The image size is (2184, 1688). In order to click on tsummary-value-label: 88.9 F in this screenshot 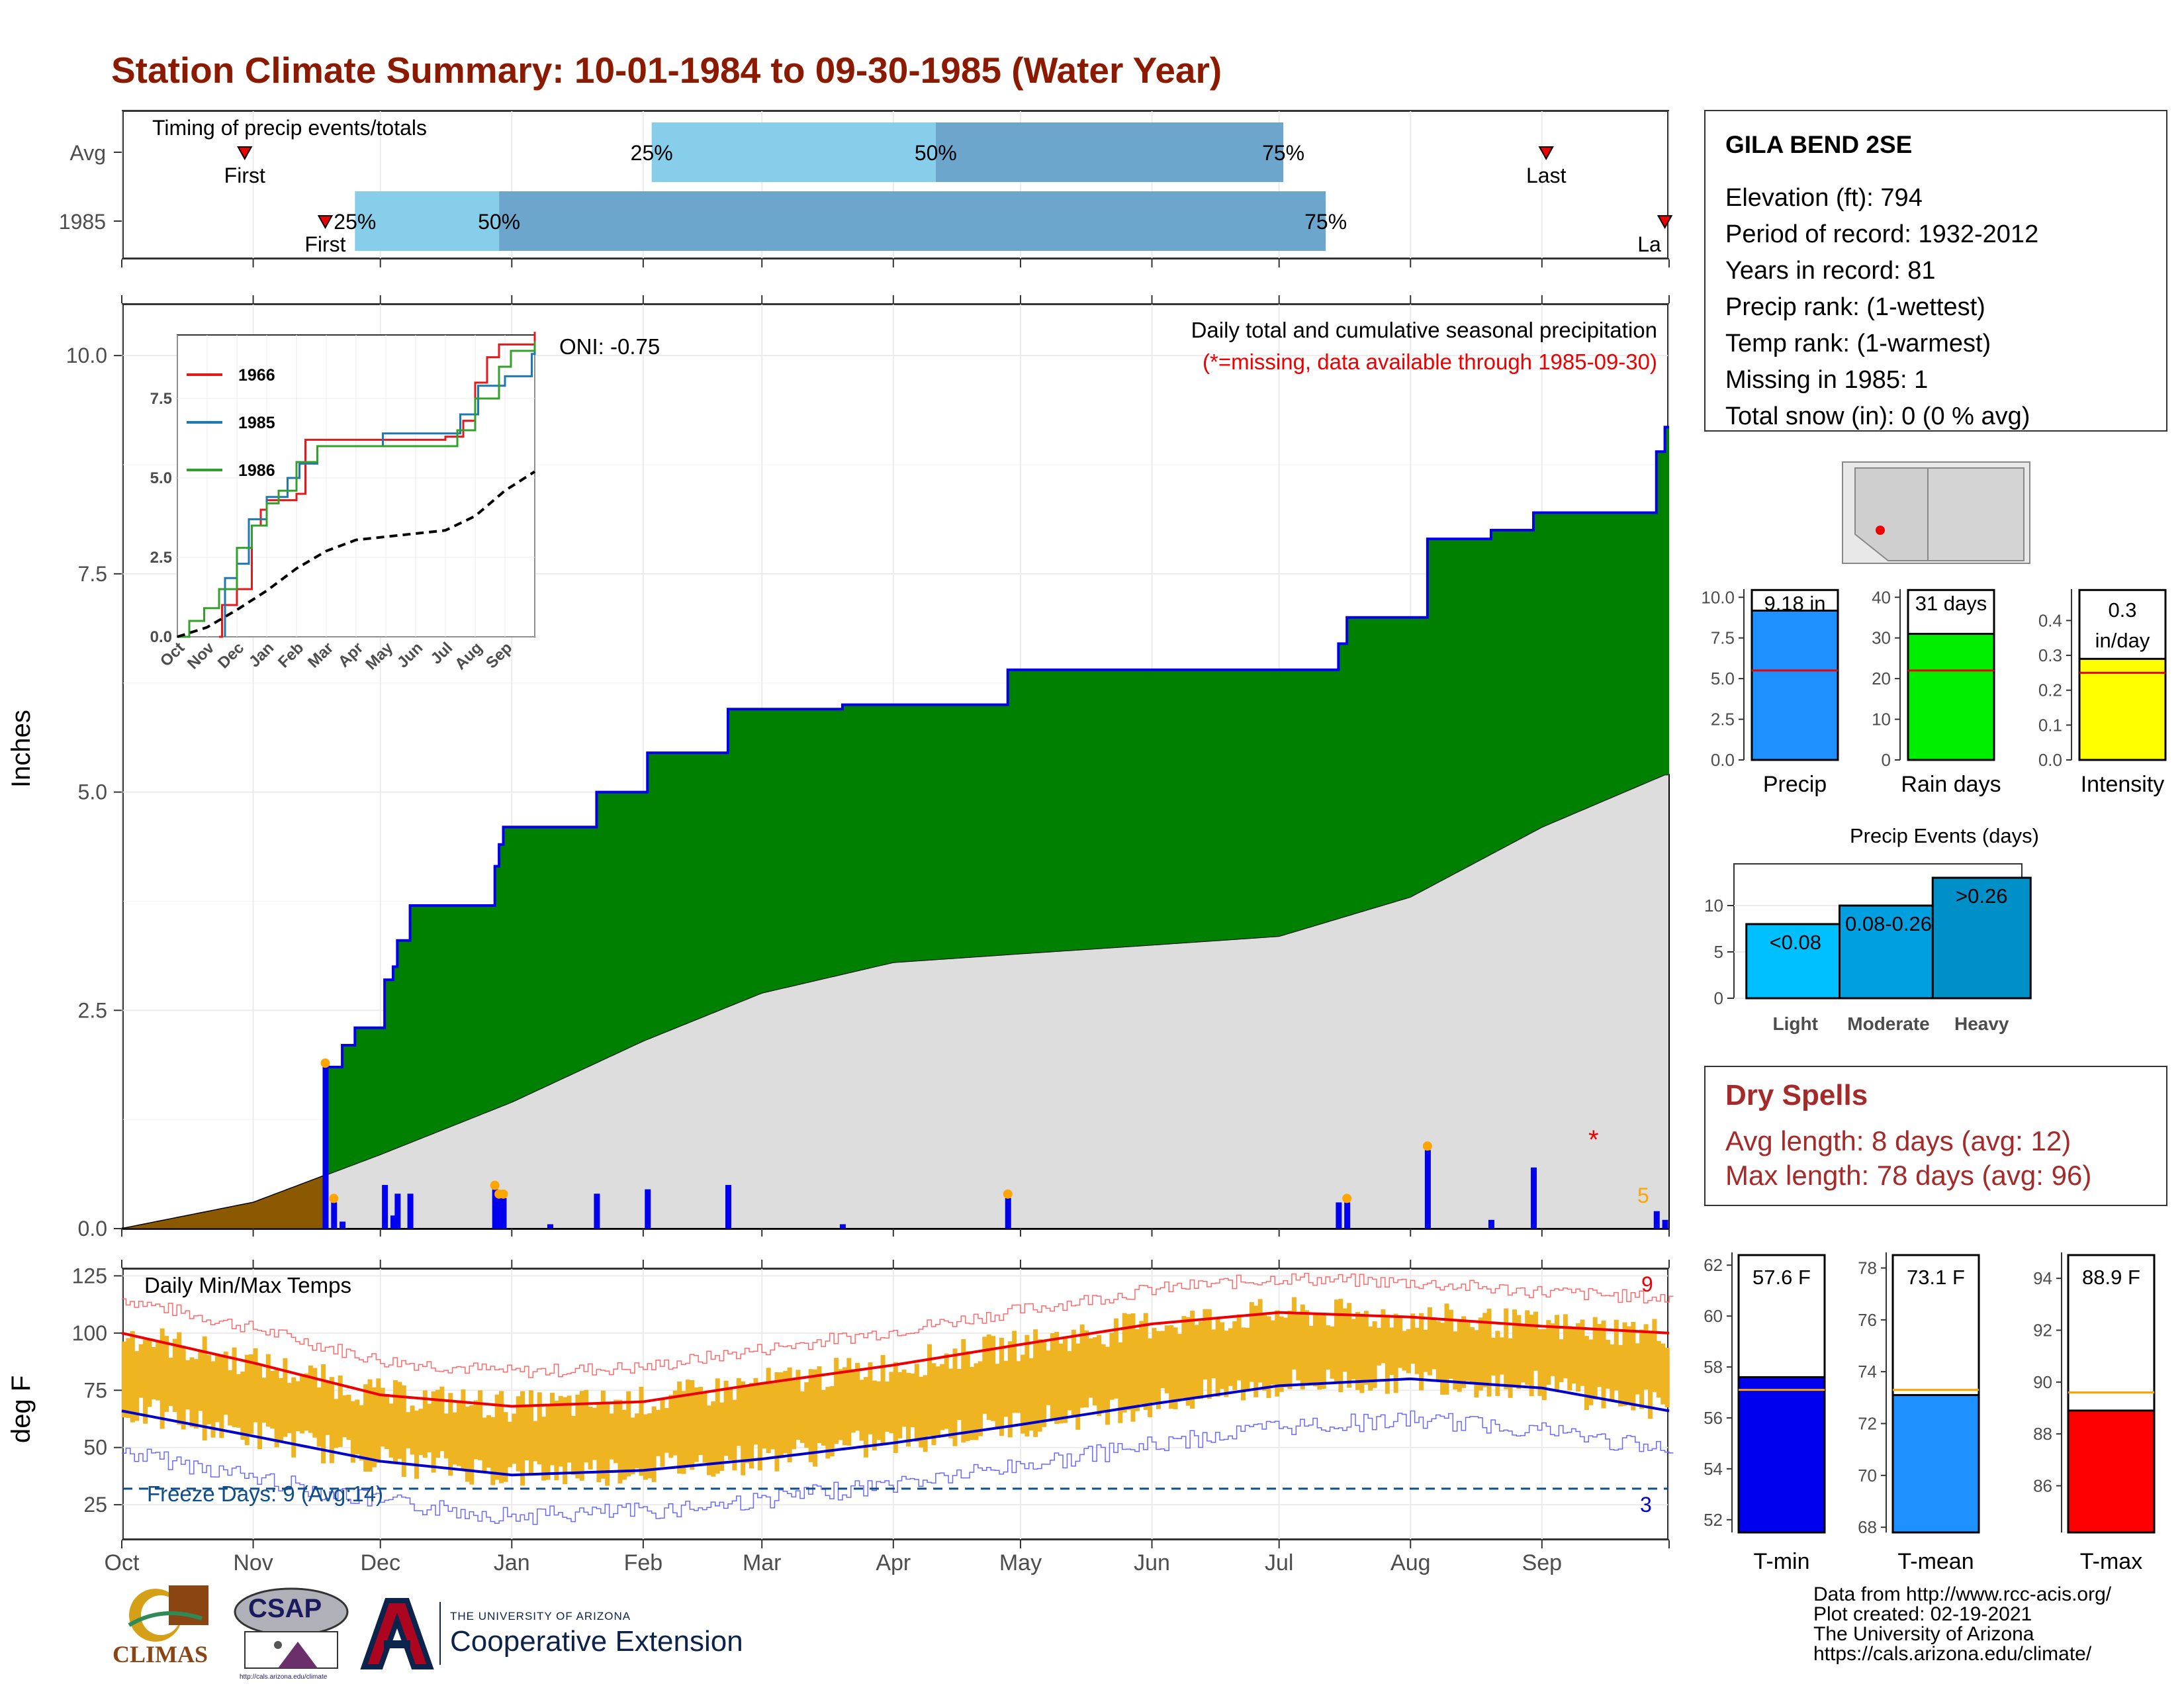, I will do `click(2111, 1277)`.